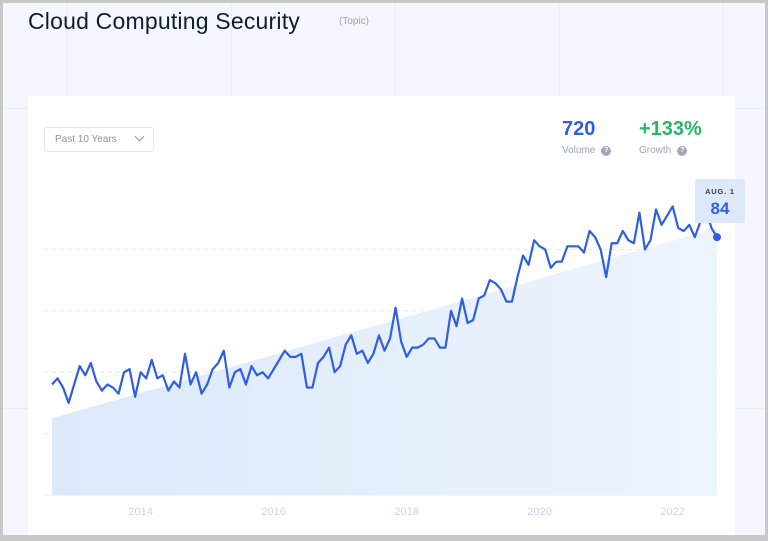  Describe the element at coordinates (717, 237) in the screenshot. I see `data-point` at that location.